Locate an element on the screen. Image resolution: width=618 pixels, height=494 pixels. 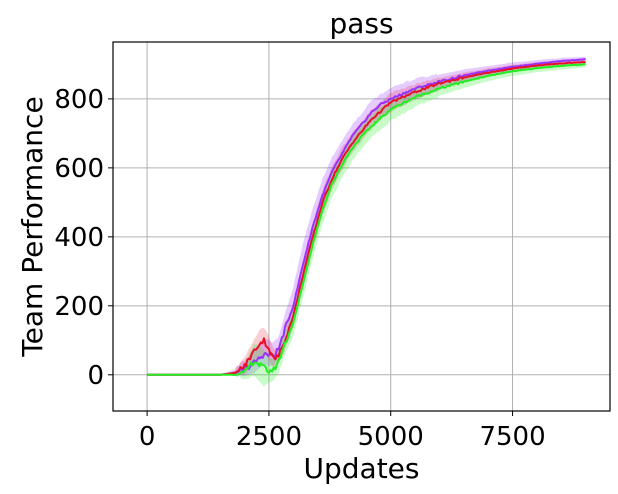
y-axis-ticks: 0 200 400 600 800 is located at coordinates (83, 238).